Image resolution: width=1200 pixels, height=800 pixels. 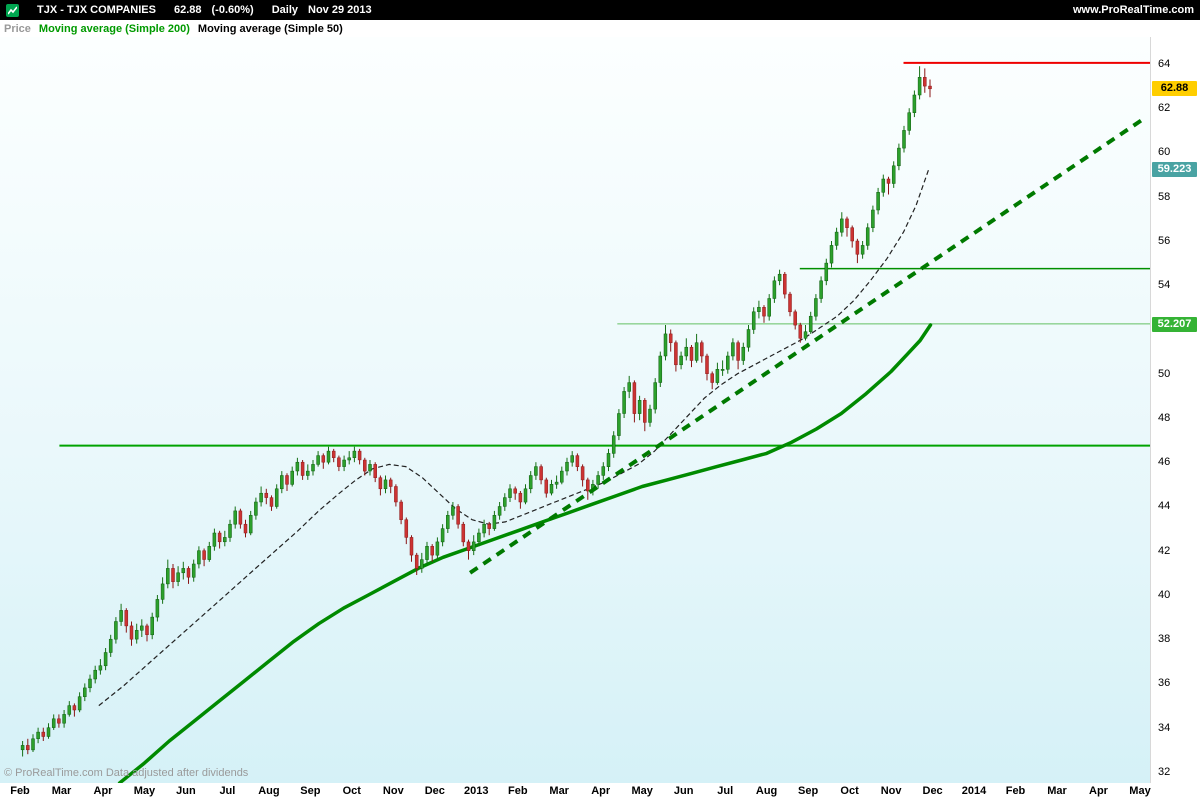 I want to click on price-tick-label: 44, so click(x=1164, y=506).